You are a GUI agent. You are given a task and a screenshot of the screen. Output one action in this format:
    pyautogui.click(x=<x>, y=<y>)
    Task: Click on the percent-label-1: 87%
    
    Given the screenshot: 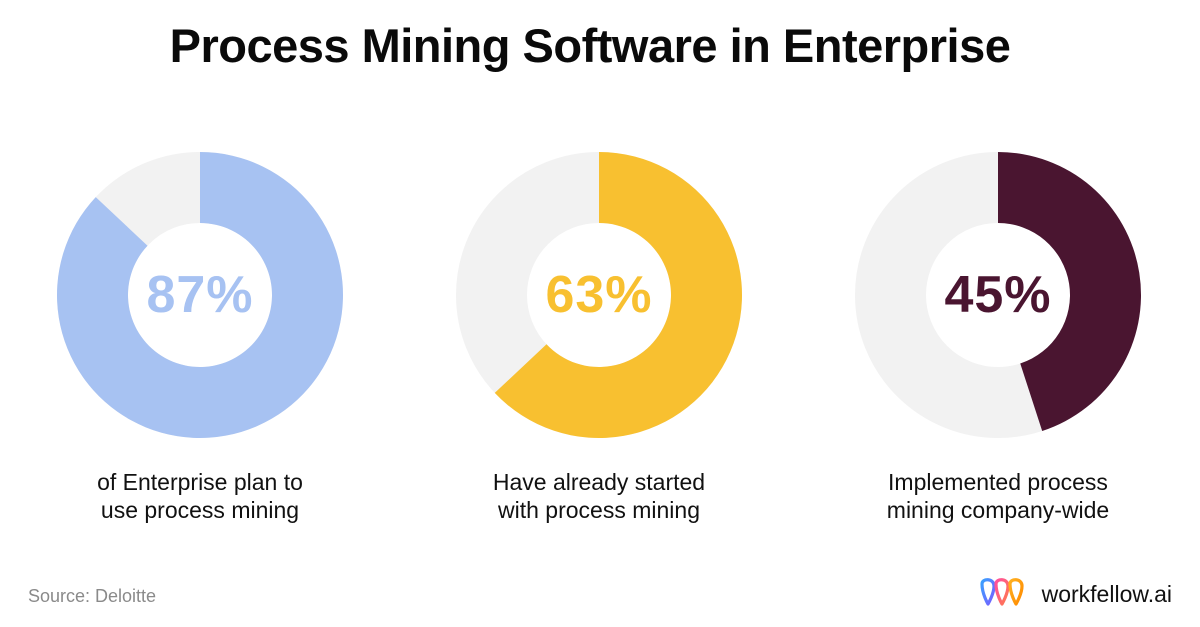 What is the action you would take?
    pyautogui.click(x=200, y=295)
    